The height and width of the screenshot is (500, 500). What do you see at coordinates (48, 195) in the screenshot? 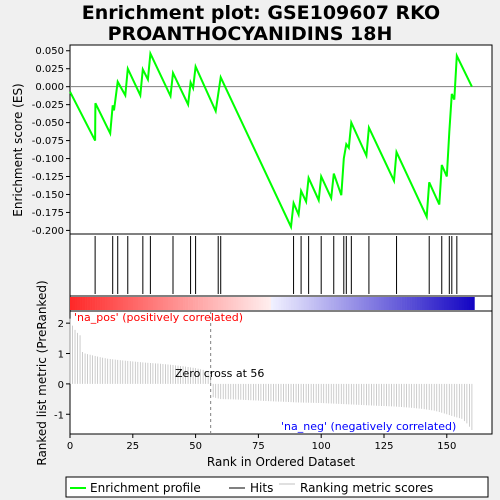
I see `es-ytick-label: -0.150` at bounding box center [48, 195].